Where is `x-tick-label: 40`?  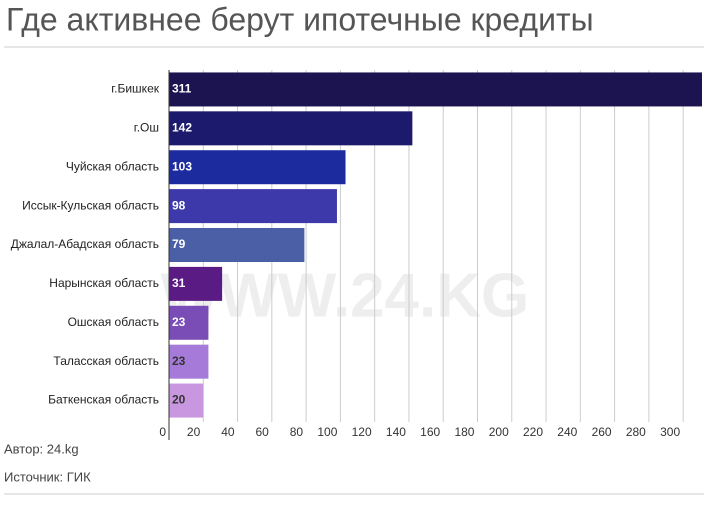
x-tick-label: 40 is located at coordinates (228, 432).